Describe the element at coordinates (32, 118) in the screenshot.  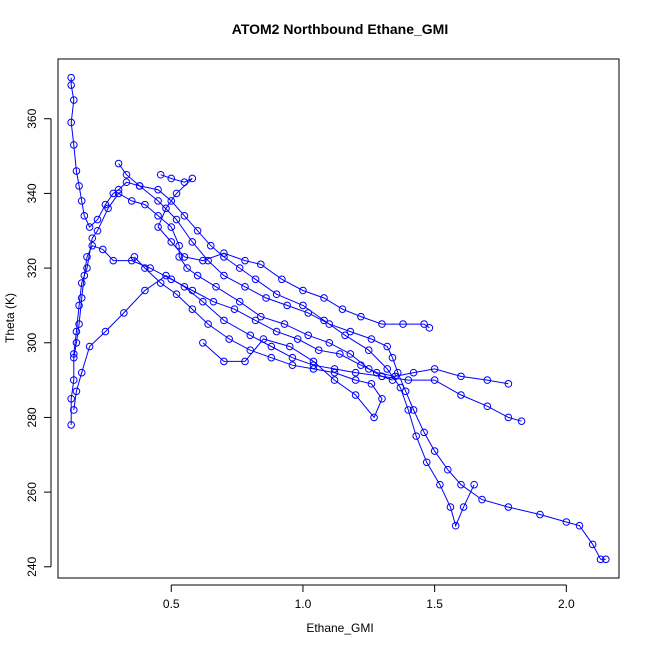
I see `y-tick-label: 360` at that location.